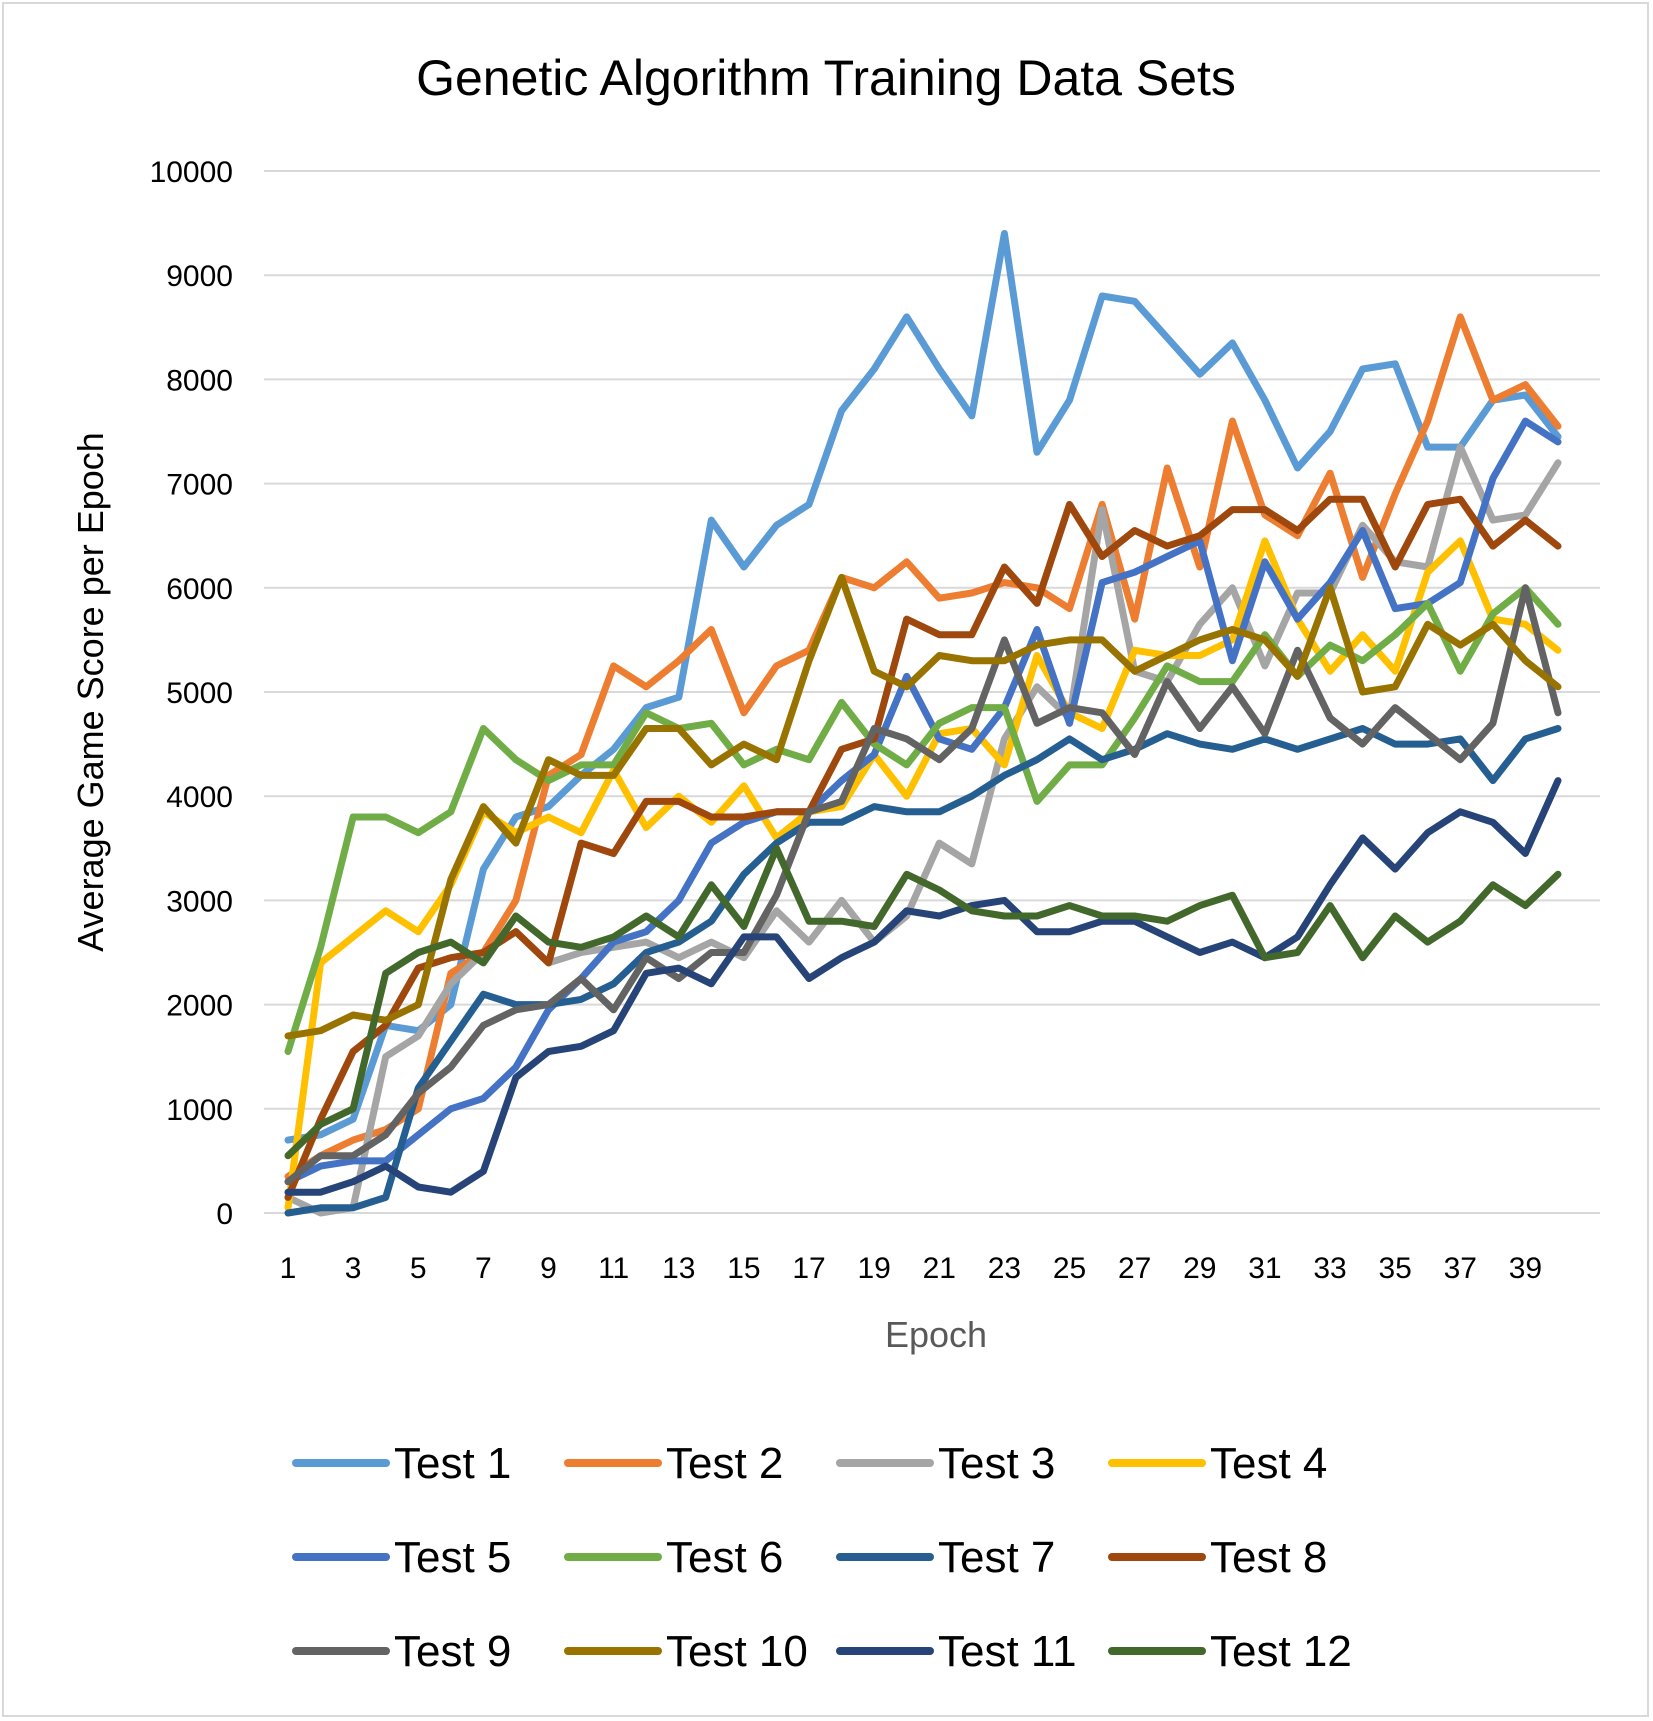 The height and width of the screenshot is (1721, 1653). Describe the element at coordinates (873, 1268) in the screenshot. I see `x-tick-label: 19` at that location.